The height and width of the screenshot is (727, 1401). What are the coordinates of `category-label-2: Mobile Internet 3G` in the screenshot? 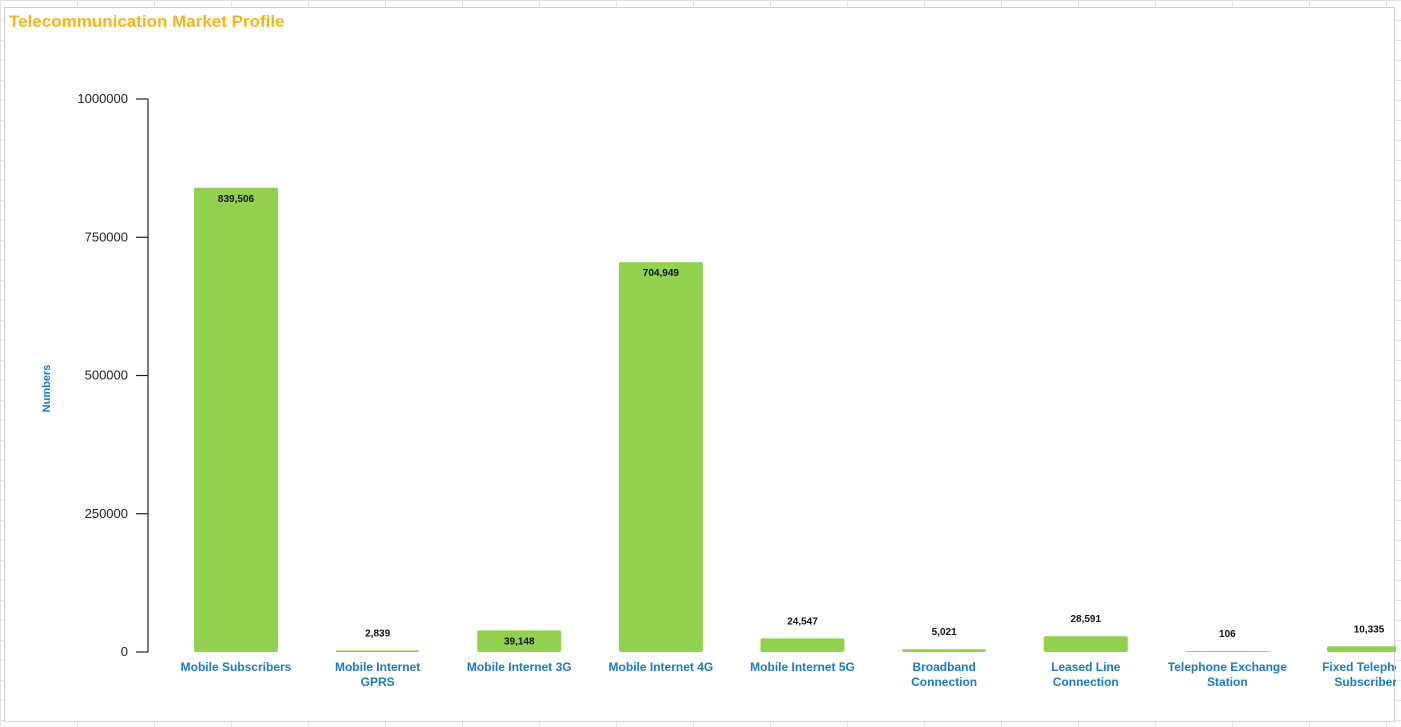 It's located at (519, 667).